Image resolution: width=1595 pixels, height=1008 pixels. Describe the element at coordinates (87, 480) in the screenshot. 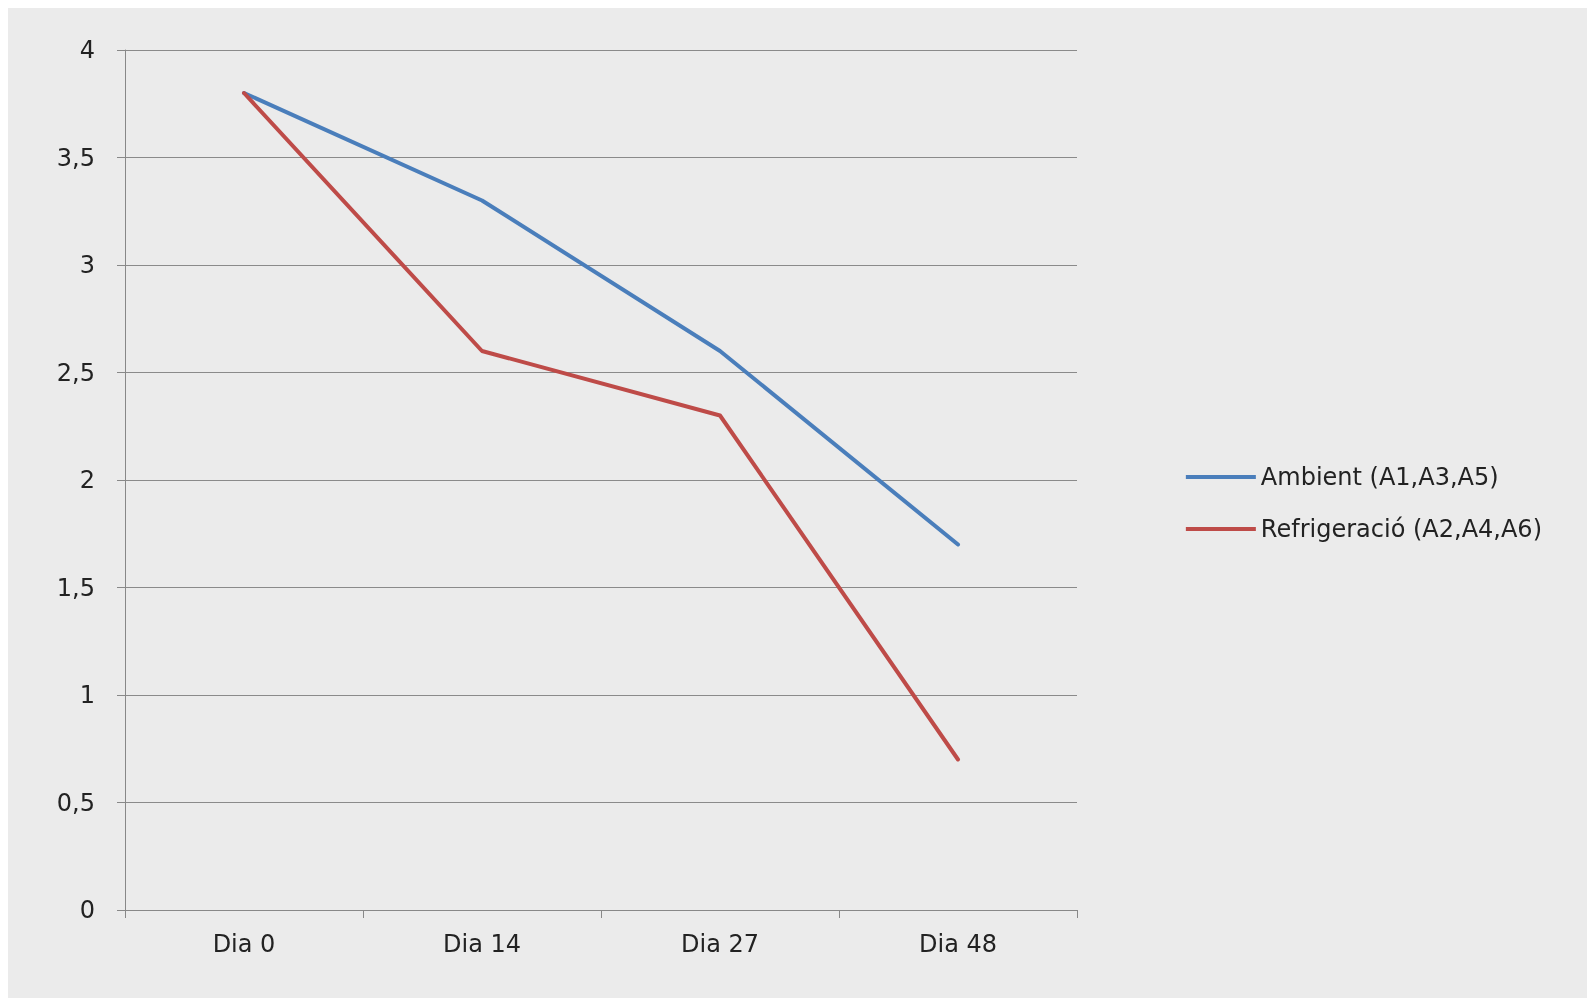

I see `y-tick-label: 2` at that location.